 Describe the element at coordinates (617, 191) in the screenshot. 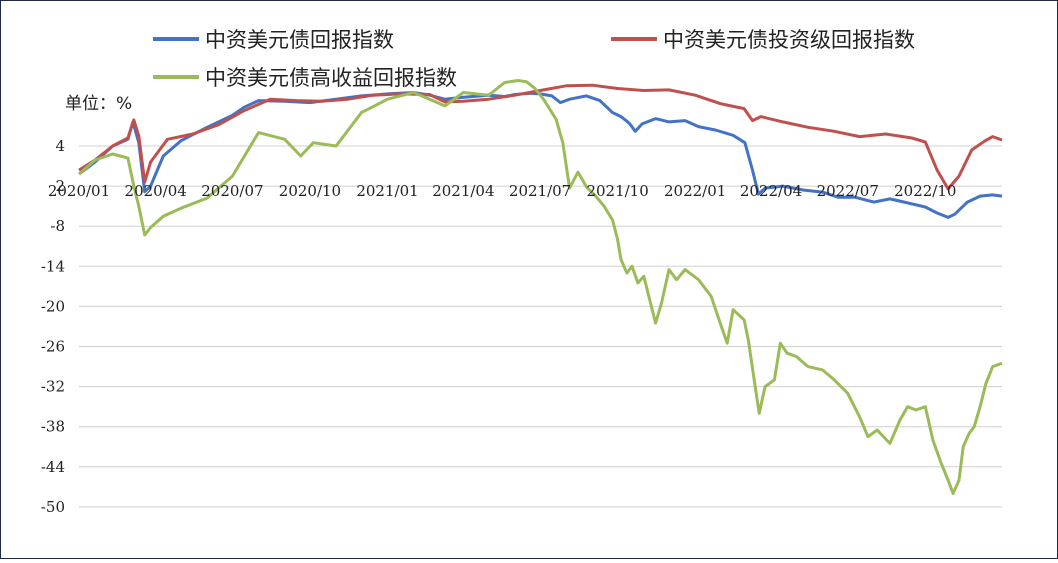

I see `x-tick-label: 2021/10` at that location.